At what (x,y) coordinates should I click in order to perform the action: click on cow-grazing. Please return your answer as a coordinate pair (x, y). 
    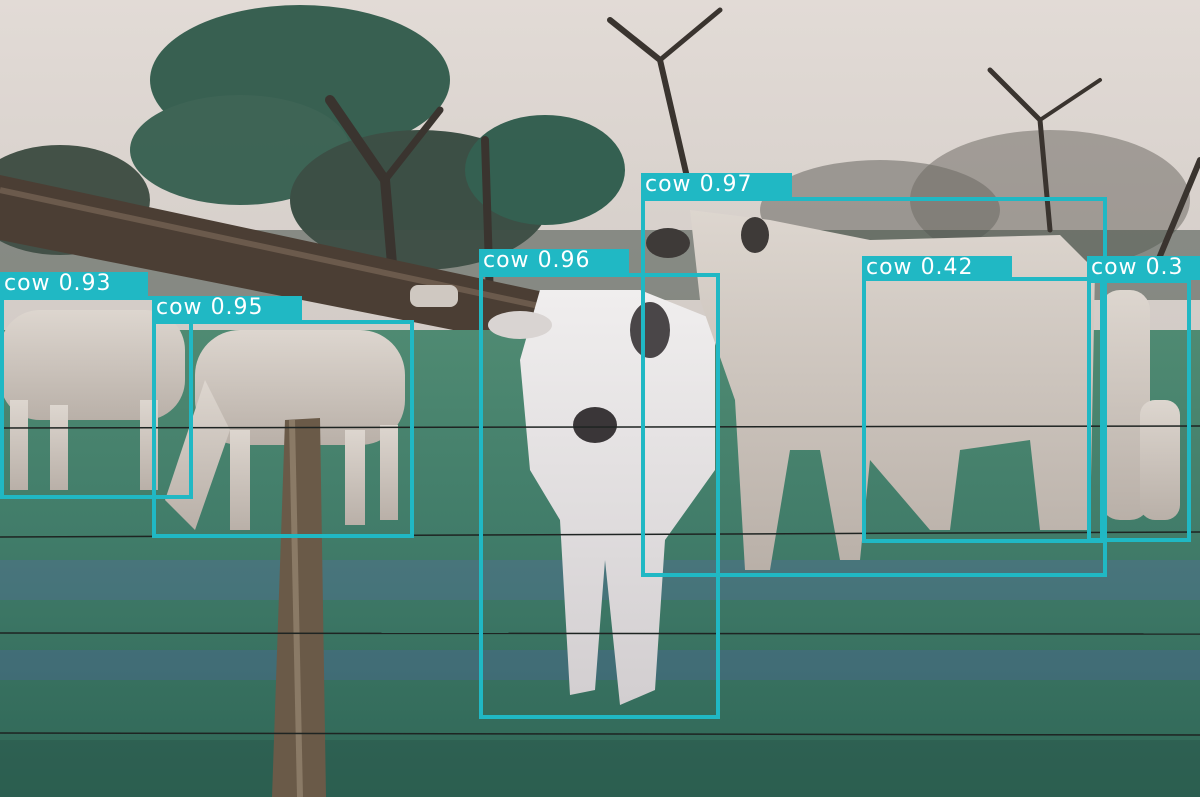
    Looking at the image, I should click on (285, 430).